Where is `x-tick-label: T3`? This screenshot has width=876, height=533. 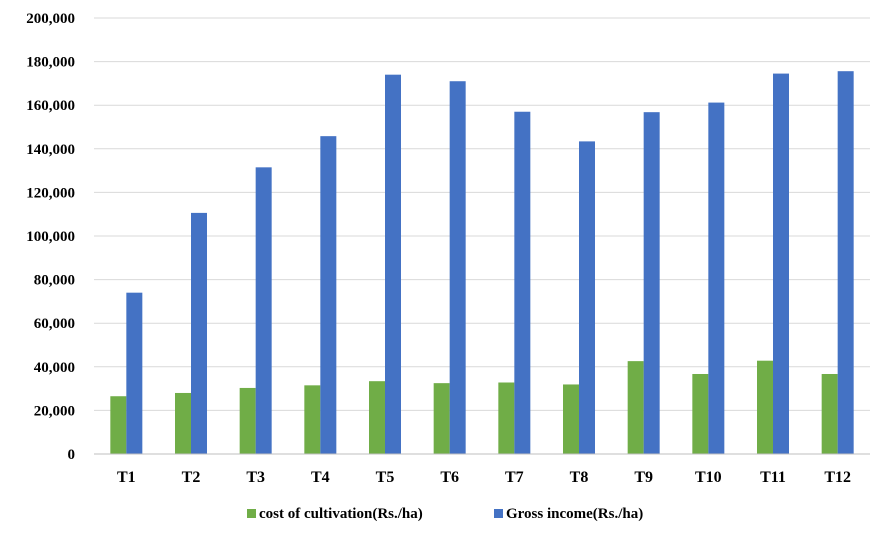 x-tick-label: T3 is located at coordinates (255, 477).